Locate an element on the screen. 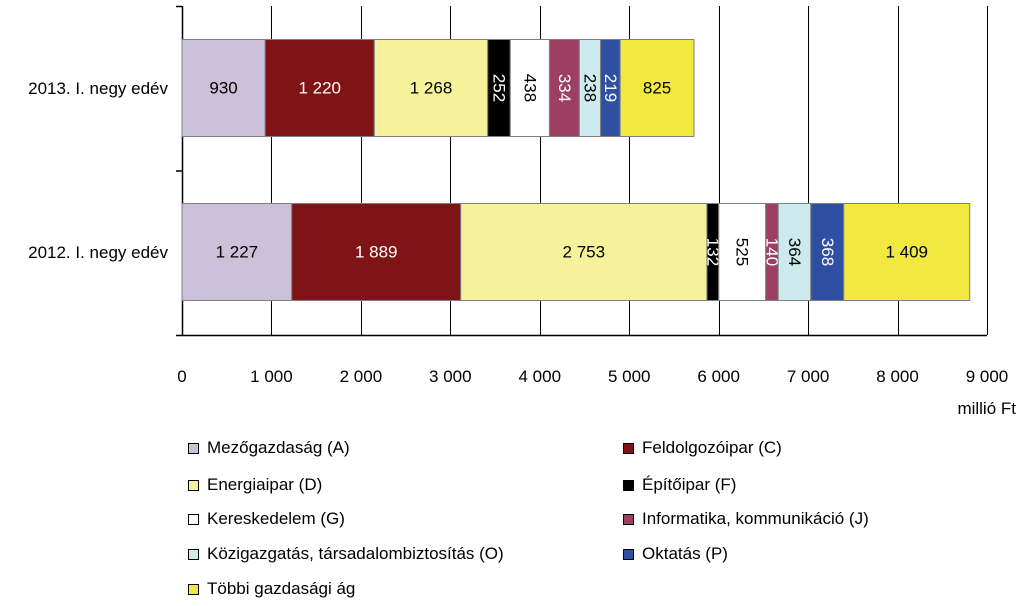  x-axis-unit-label: millió Ft is located at coordinates (986, 408).